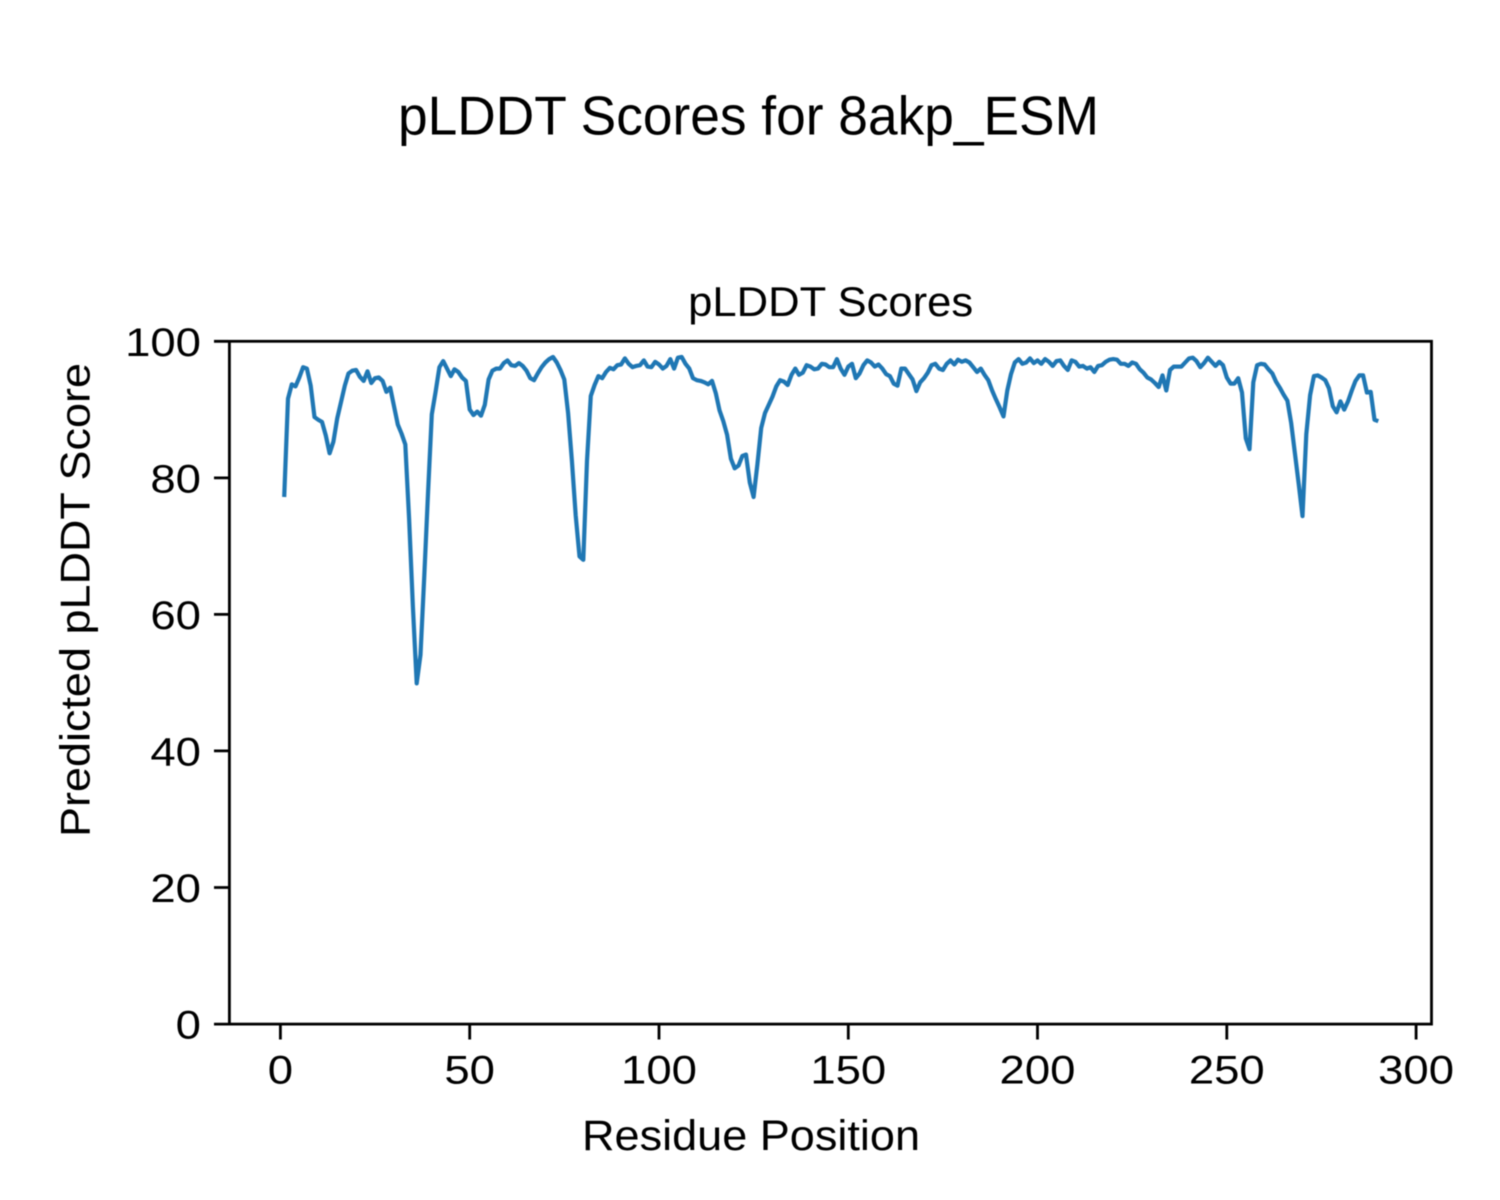  Describe the element at coordinates (175, 889) in the screenshot. I see `svg-text: 20` at that location.